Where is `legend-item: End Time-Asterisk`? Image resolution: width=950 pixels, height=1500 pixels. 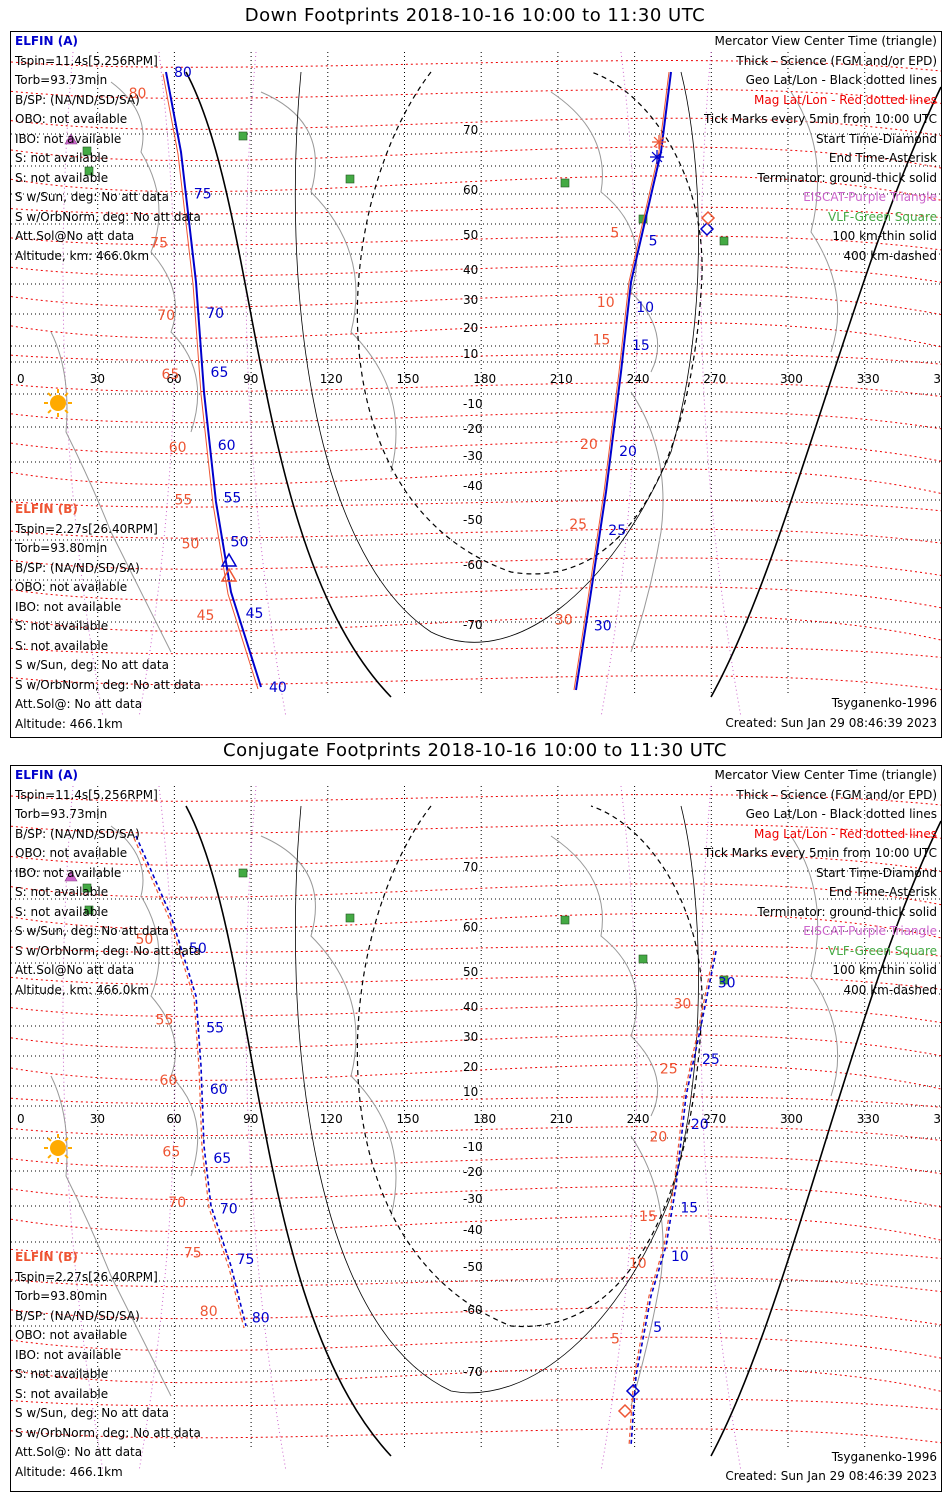
legend-item: End Time-Asterisk is located at coordinates (882, 892).